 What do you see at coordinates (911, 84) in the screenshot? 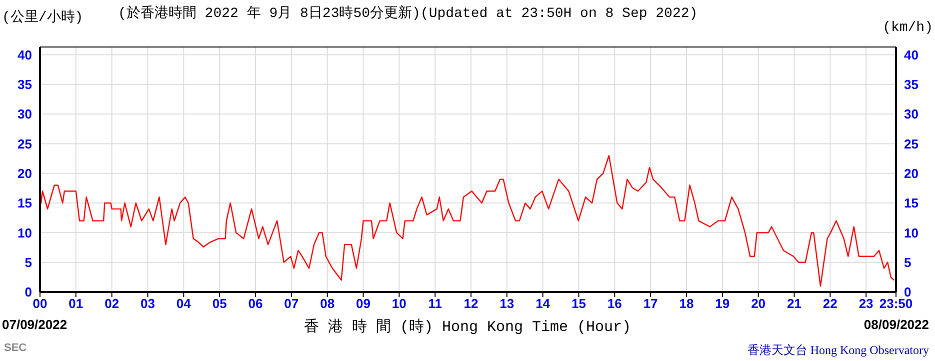
I see `y2-tick-label: 35` at bounding box center [911, 84].